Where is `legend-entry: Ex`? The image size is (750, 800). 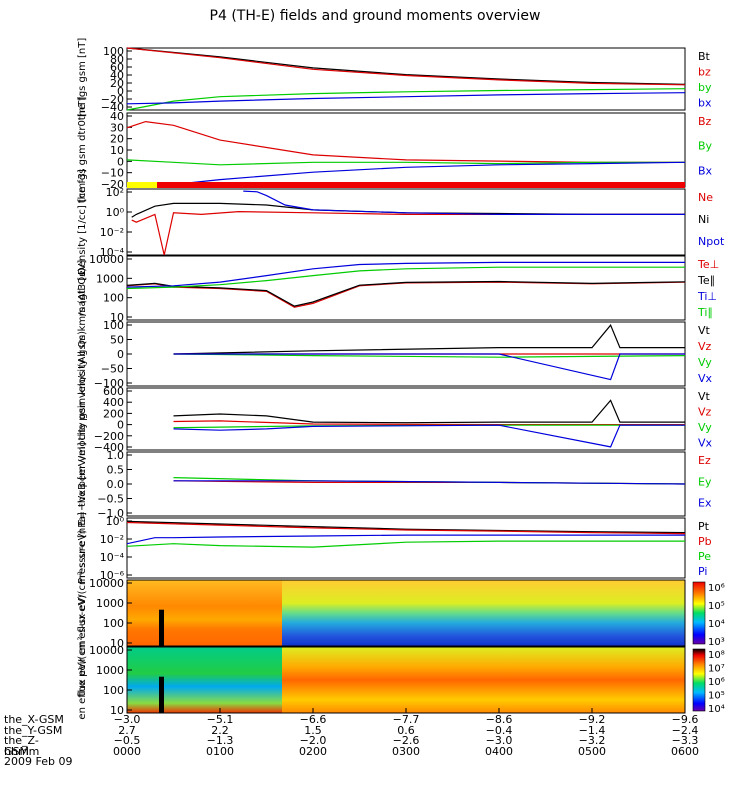 legend-entry: Ex is located at coordinates (705, 503).